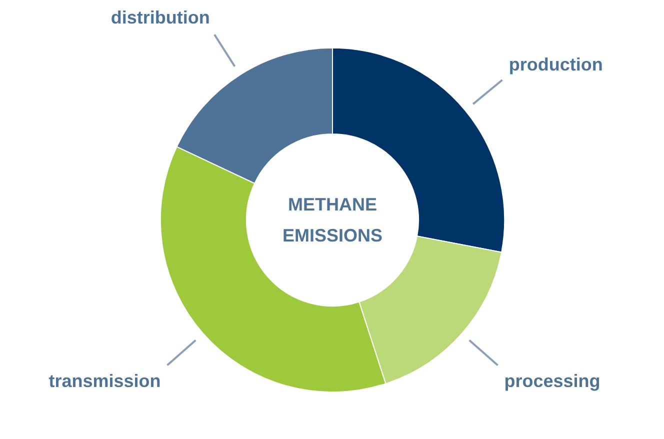 The width and height of the screenshot is (664, 439). I want to click on slice-label: processing, so click(552, 380).